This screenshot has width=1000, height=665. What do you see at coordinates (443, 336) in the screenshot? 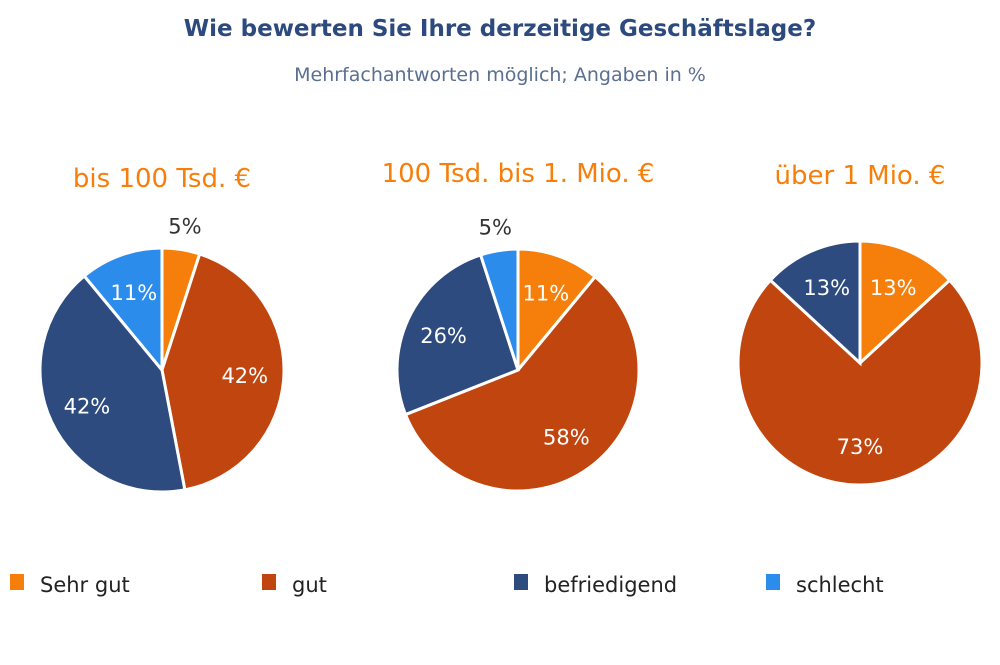
I see `data-label: 26%` at bounding box center [443, 336].